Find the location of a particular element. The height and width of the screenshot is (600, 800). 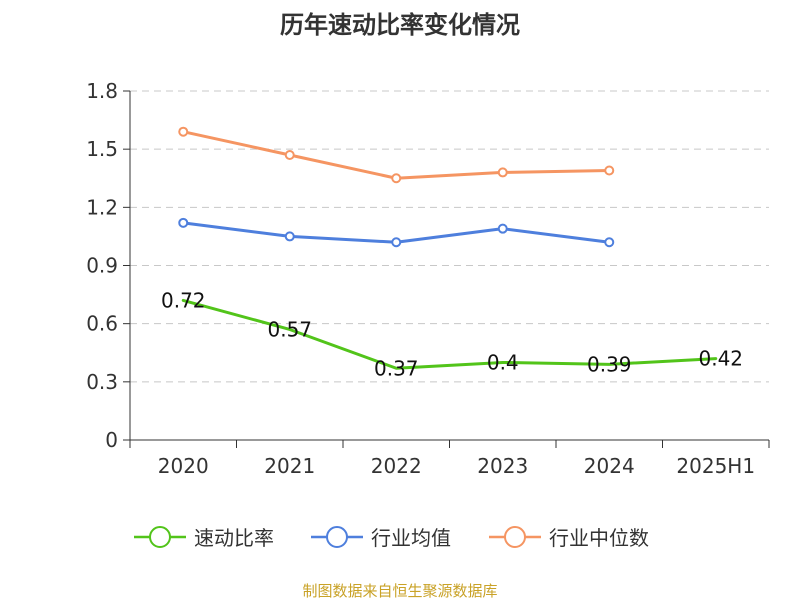

x-tick-label: 2023 is located at coordinates (502, 466).